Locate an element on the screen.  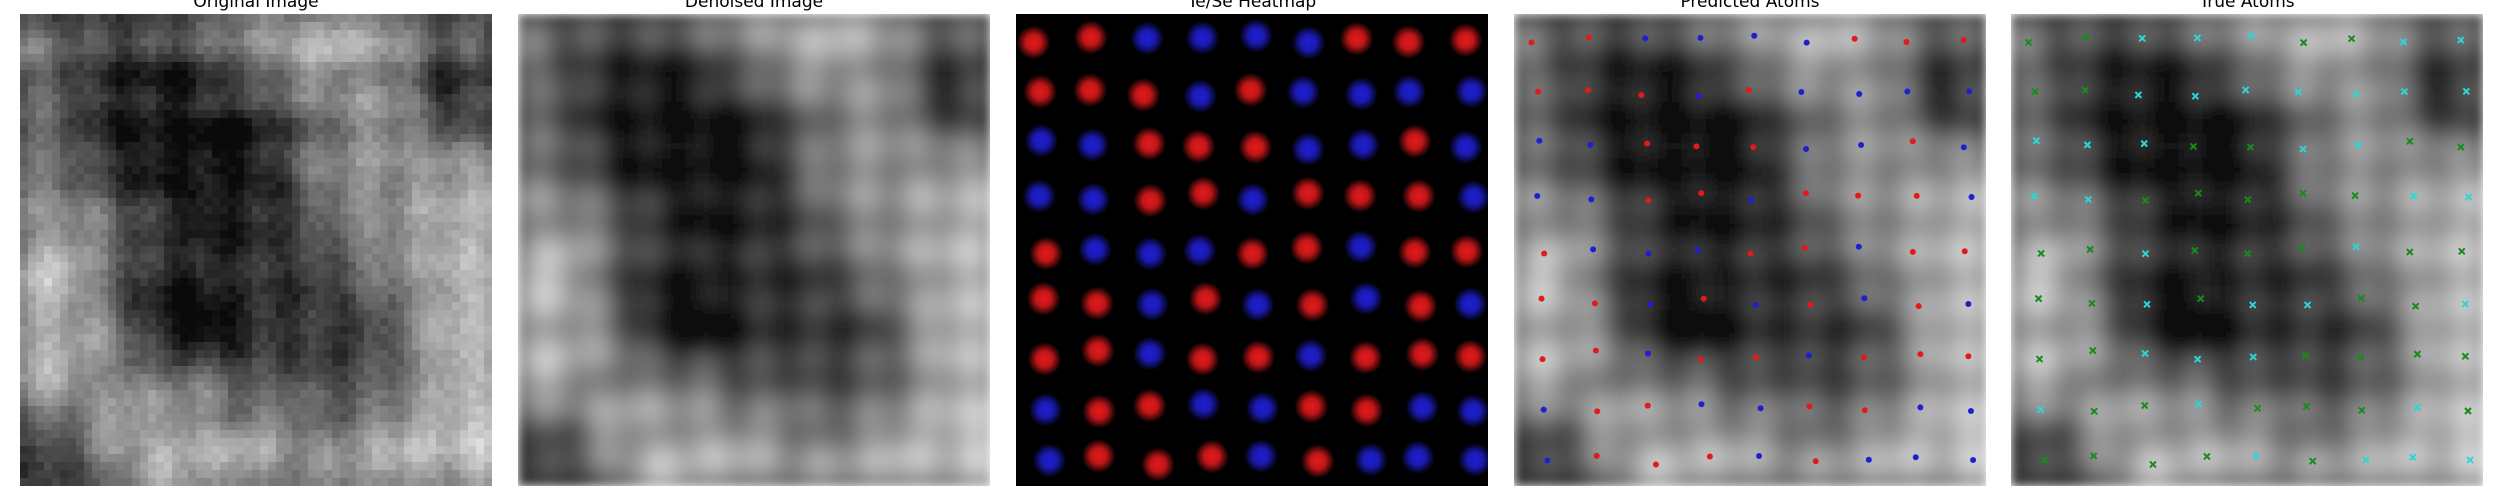
panel-title: Original Image is located at coordinates (256, 6).